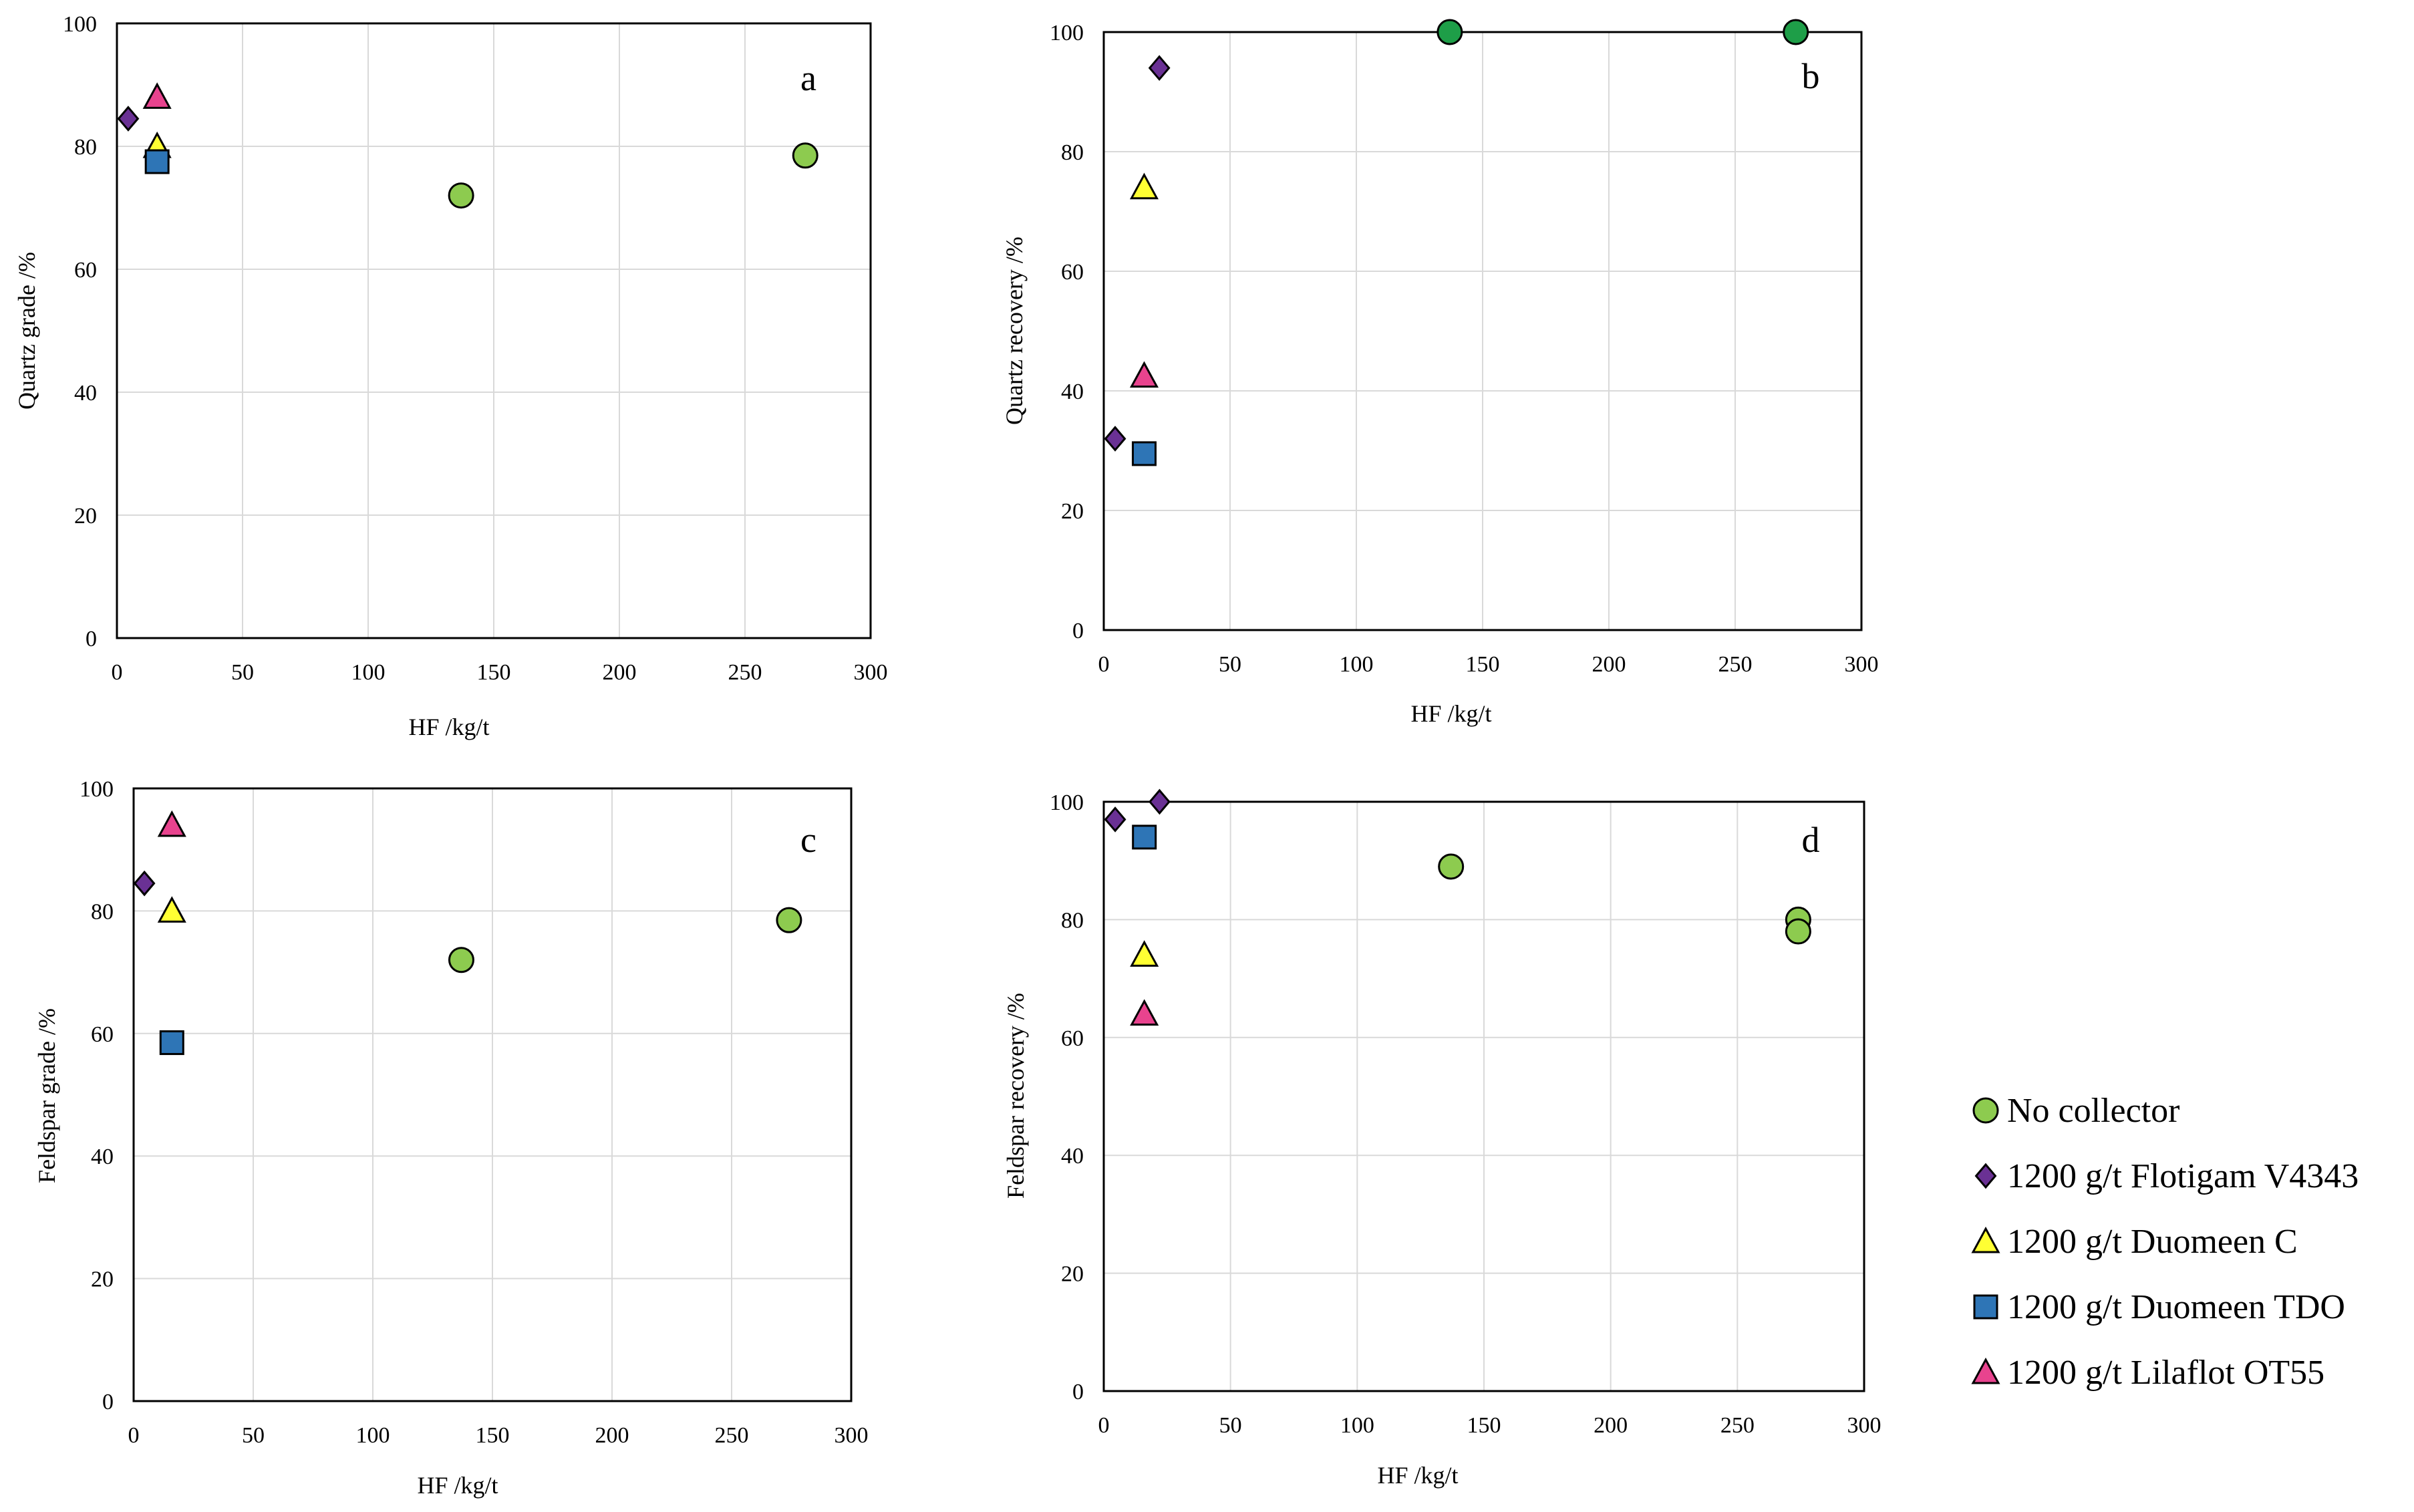 The image size is (2414, 1512). I want to click on y-axis-label: Feldspar grade /%, so click(46, 1095).